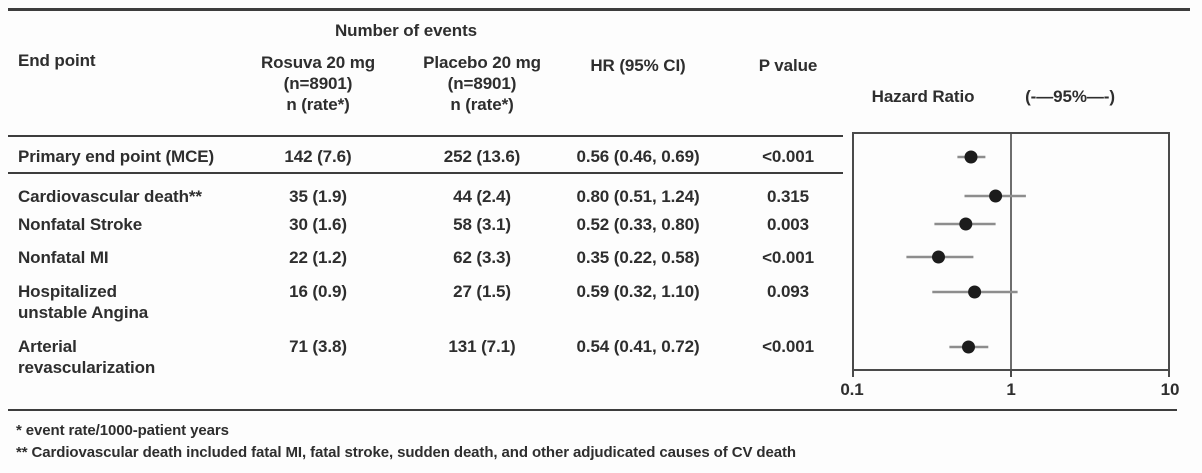 The width and height of the screenshot is (1202, 473). I want to click on hr-cell: 0.56 (0.46, 0.69), so click(638, 156).